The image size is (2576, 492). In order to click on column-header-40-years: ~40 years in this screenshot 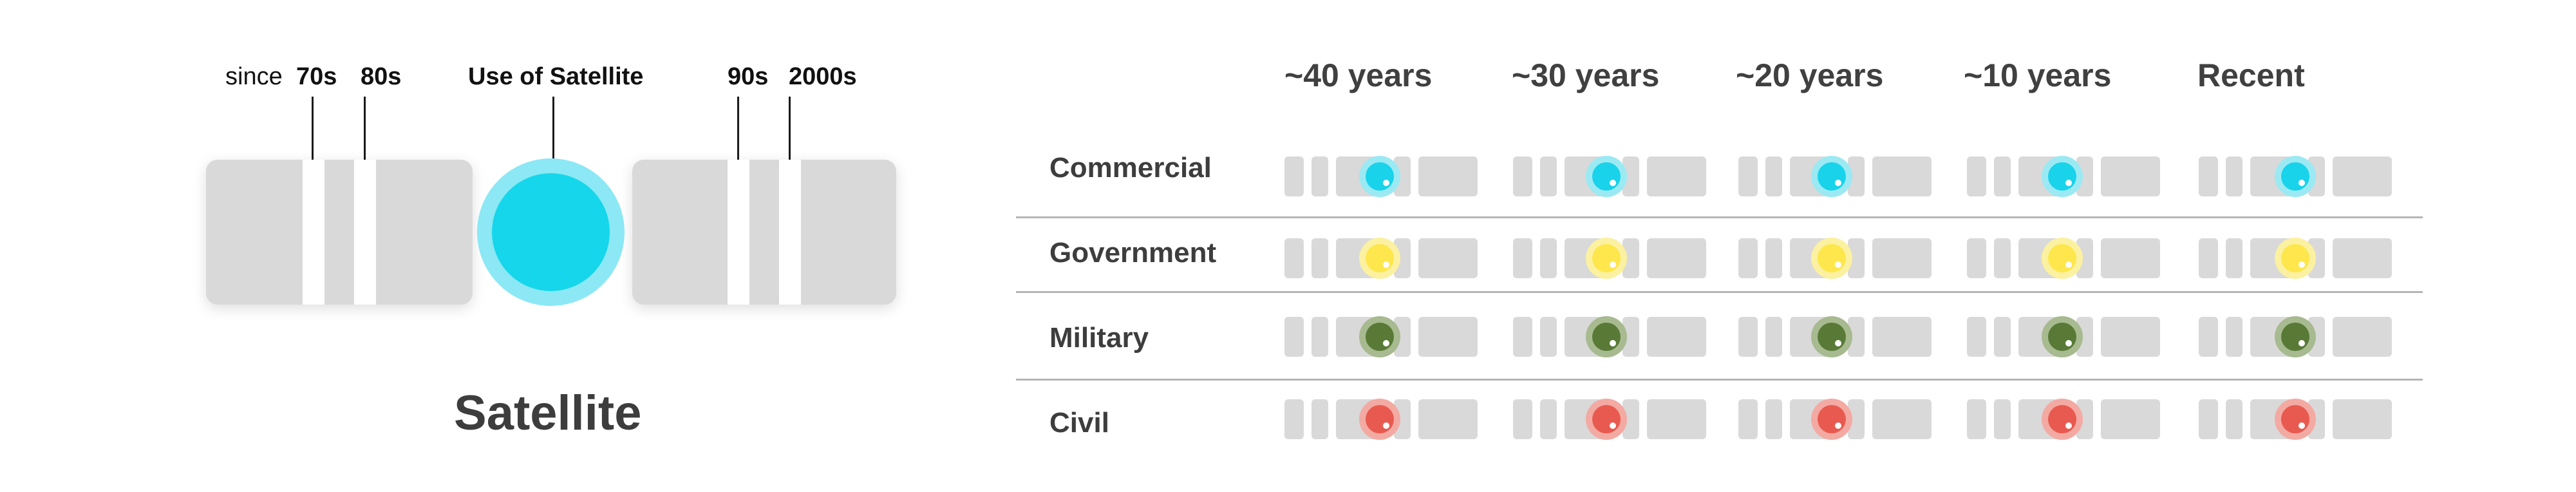, I will do `click(1358, 75)`.